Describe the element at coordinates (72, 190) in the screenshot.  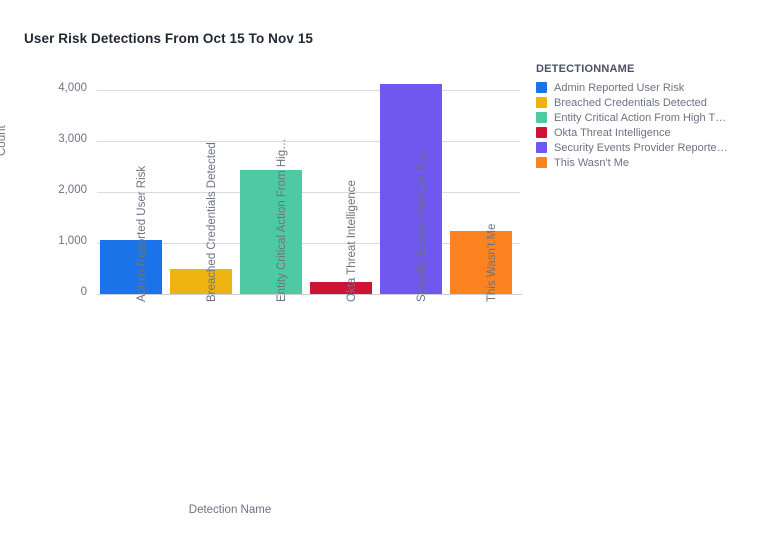
I see `y-tick-label: 2,000` at that location.